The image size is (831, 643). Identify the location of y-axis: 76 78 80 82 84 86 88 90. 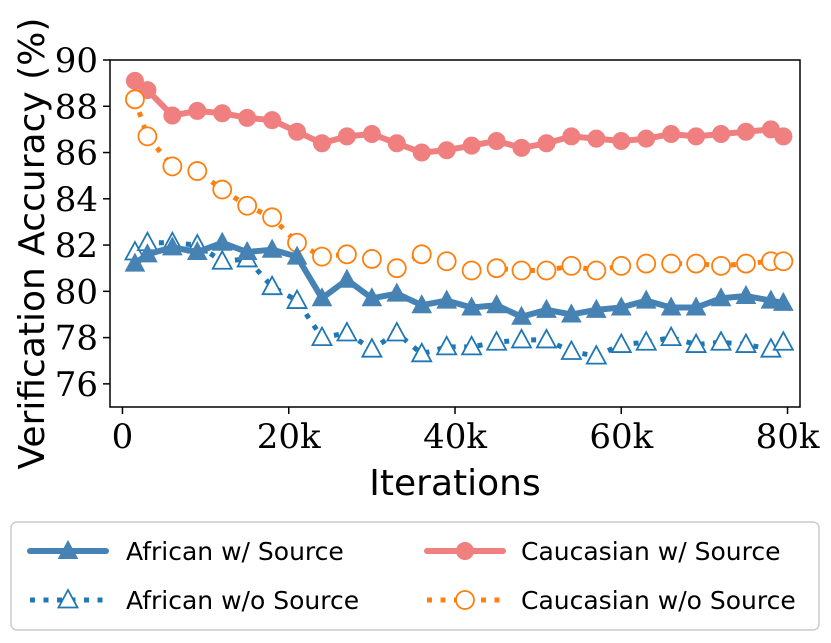
(82, 223).